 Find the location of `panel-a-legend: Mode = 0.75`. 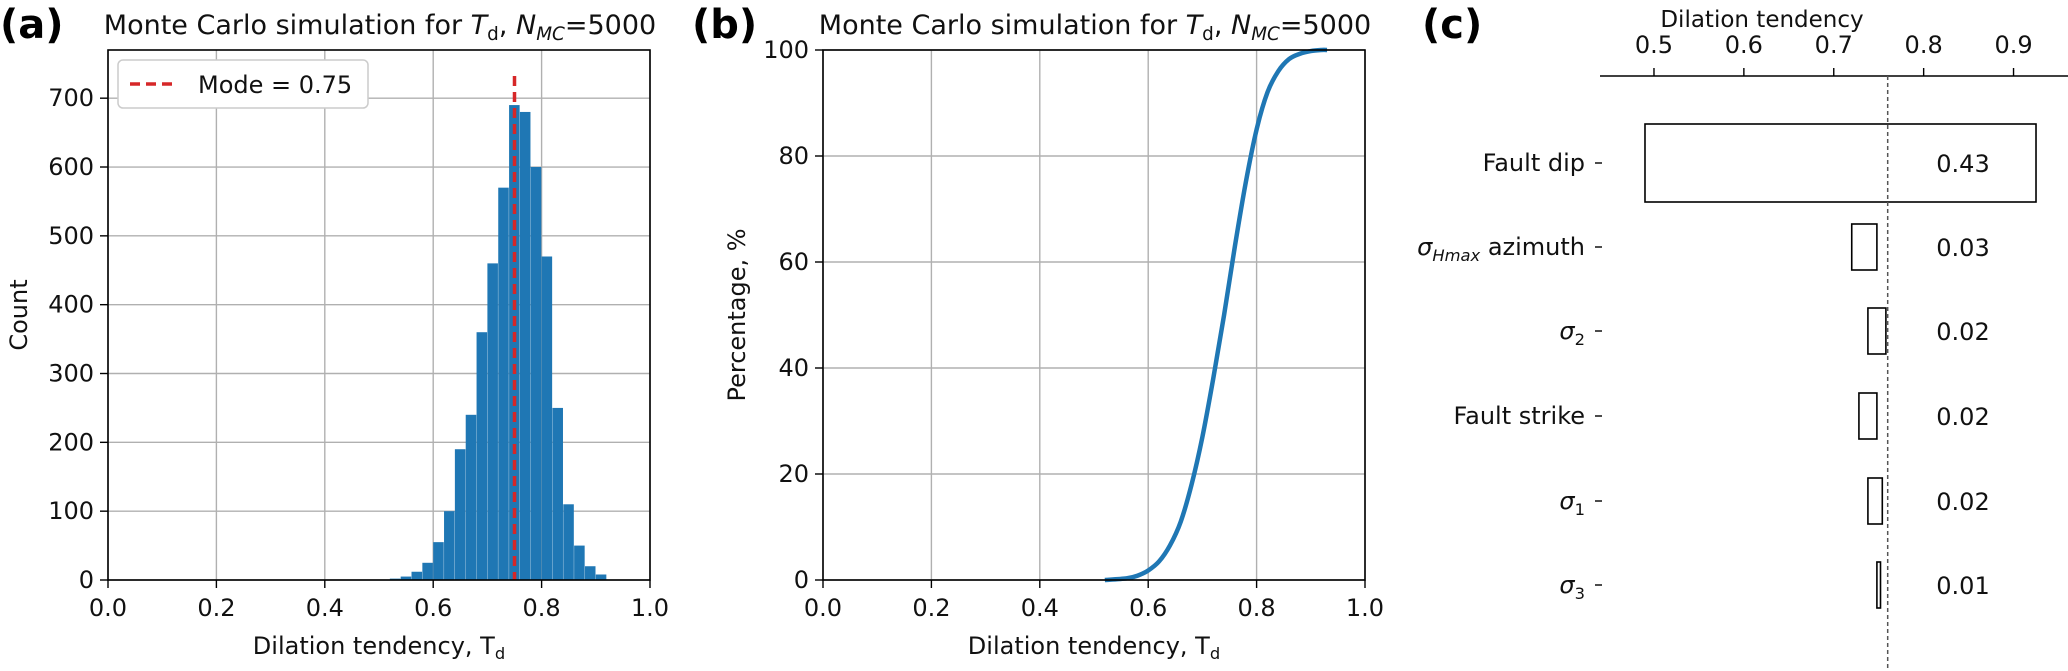

panel-a-legend: Mode = 0.75 is located at coordinates (243, 84).